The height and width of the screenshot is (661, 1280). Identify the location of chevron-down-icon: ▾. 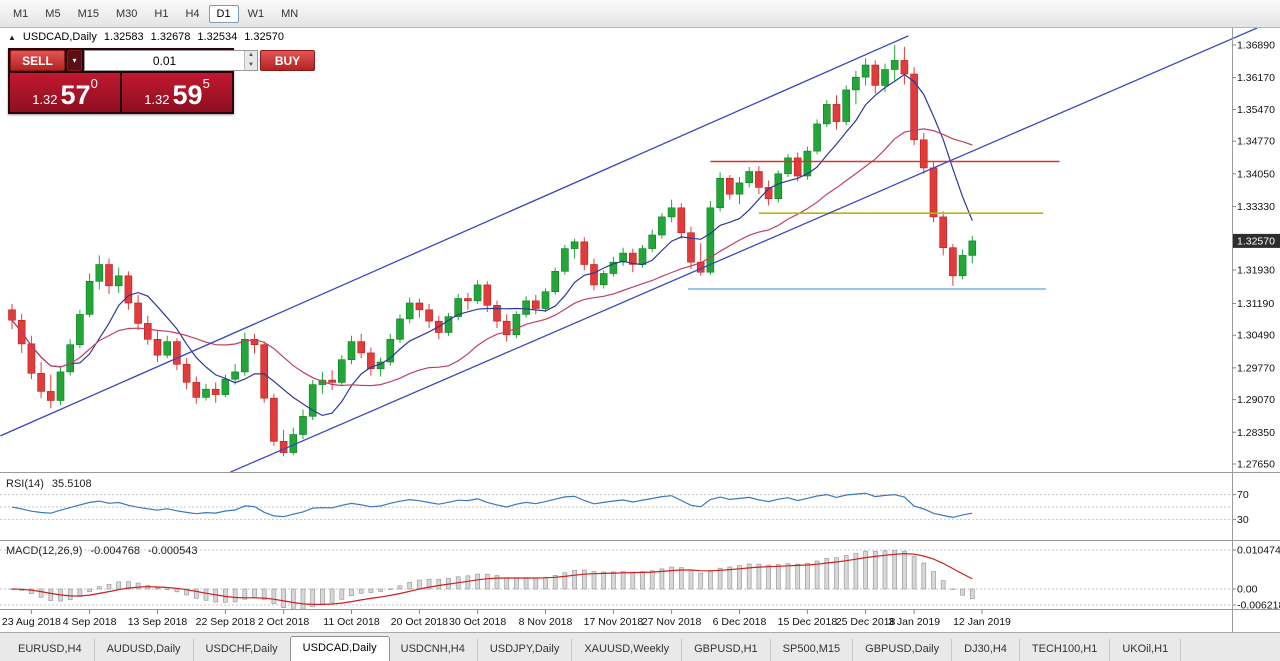
(74, 60).